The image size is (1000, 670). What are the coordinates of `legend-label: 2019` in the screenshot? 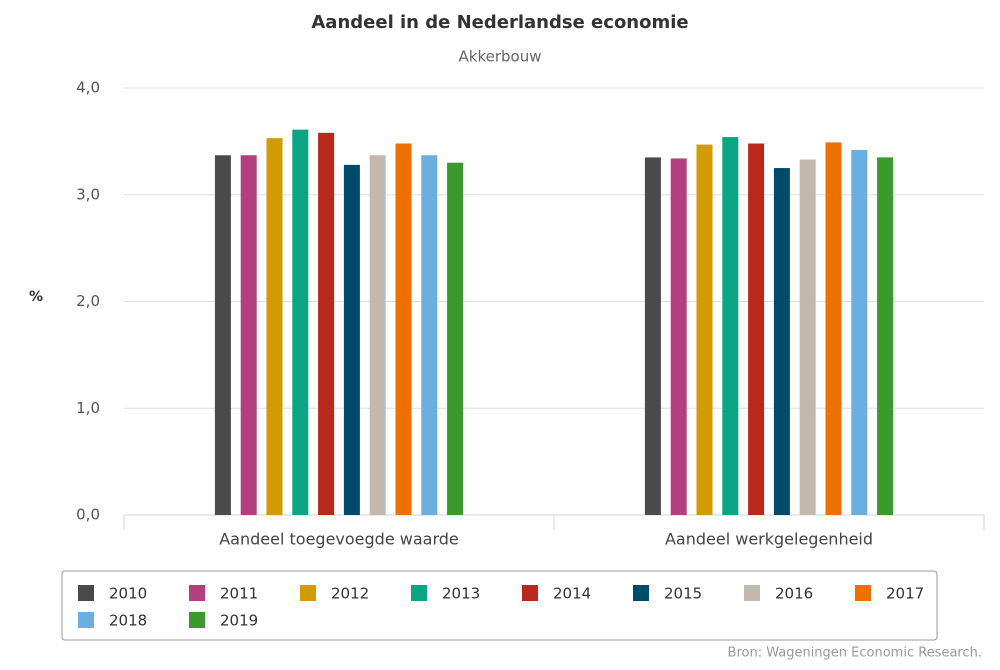 It's located at (239, 621).